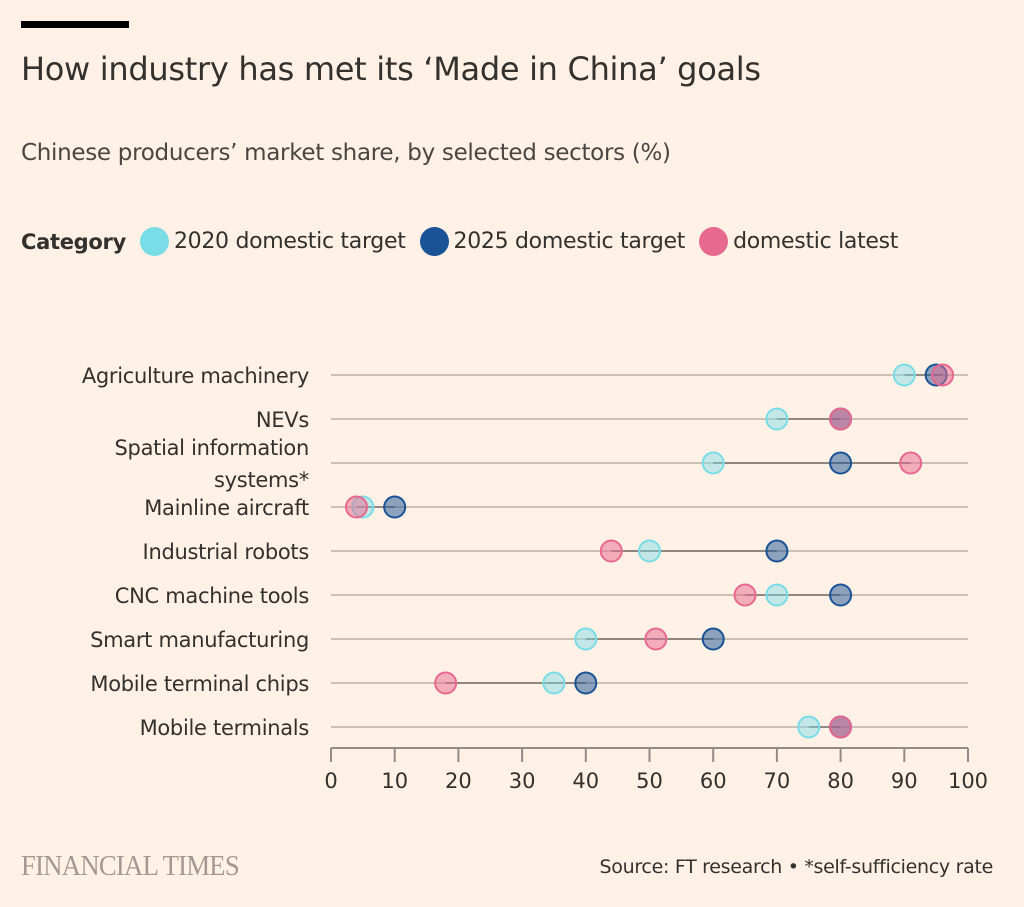 The image size is (1024, 907). What do you see at coordinates (226, 508) in the screenshot?
I see `category-label: Mainline aircraft` at bounding box center [226, 508].